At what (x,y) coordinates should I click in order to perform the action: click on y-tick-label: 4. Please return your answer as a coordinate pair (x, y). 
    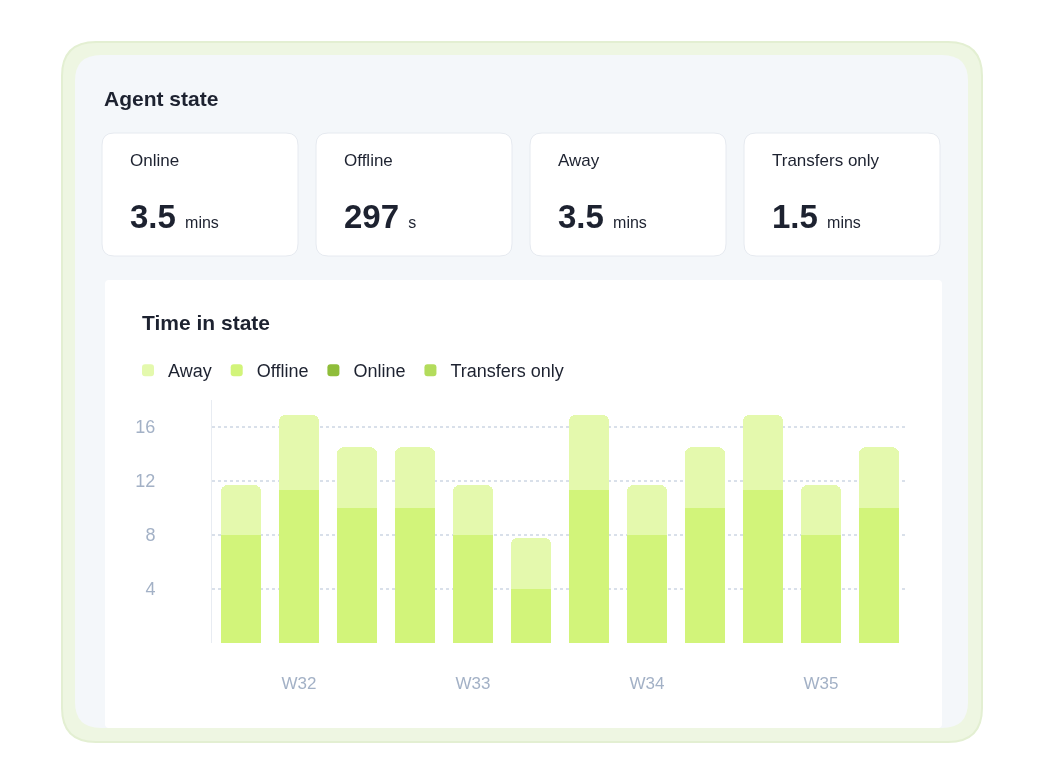
    Looking at the image, I should click on (150, 589).